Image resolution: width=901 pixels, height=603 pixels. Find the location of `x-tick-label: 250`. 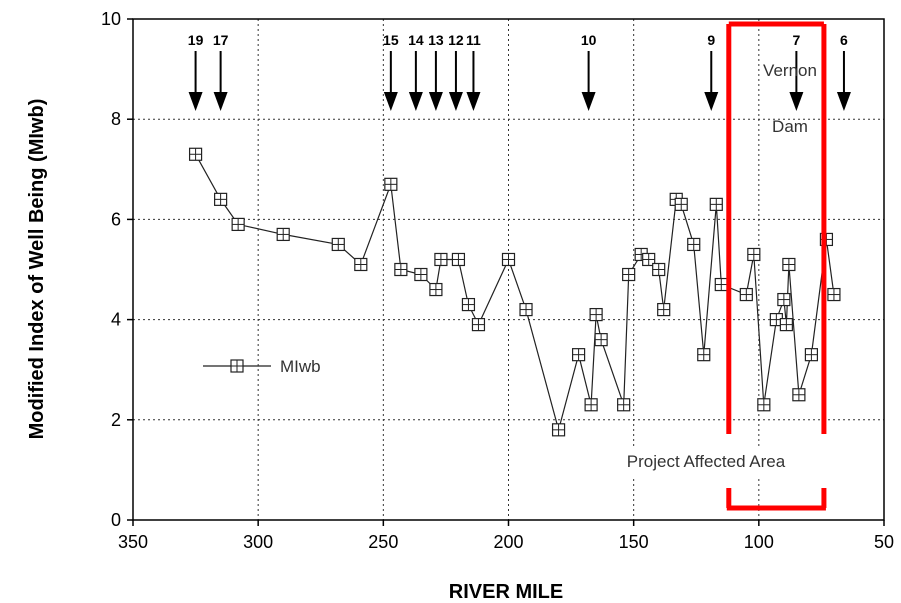

x-tick-label: 250 is located at coordinates (383, 542).